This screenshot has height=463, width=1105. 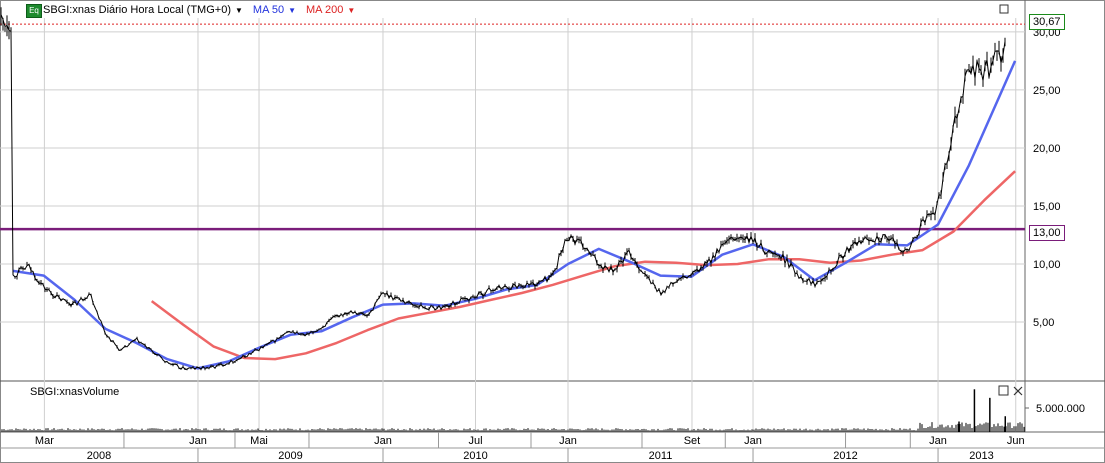 What do you see at coordinates (1047, 149) in the screenshot?
I see `y-tick-label: 20,00` at bounding box center [1047, 149].